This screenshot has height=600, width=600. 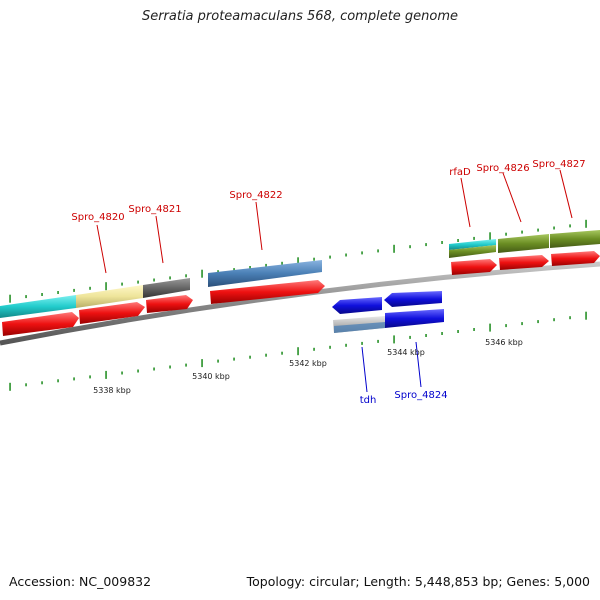 I want to click on gene-bar-rfad-olive, so click(x=472, y=251).